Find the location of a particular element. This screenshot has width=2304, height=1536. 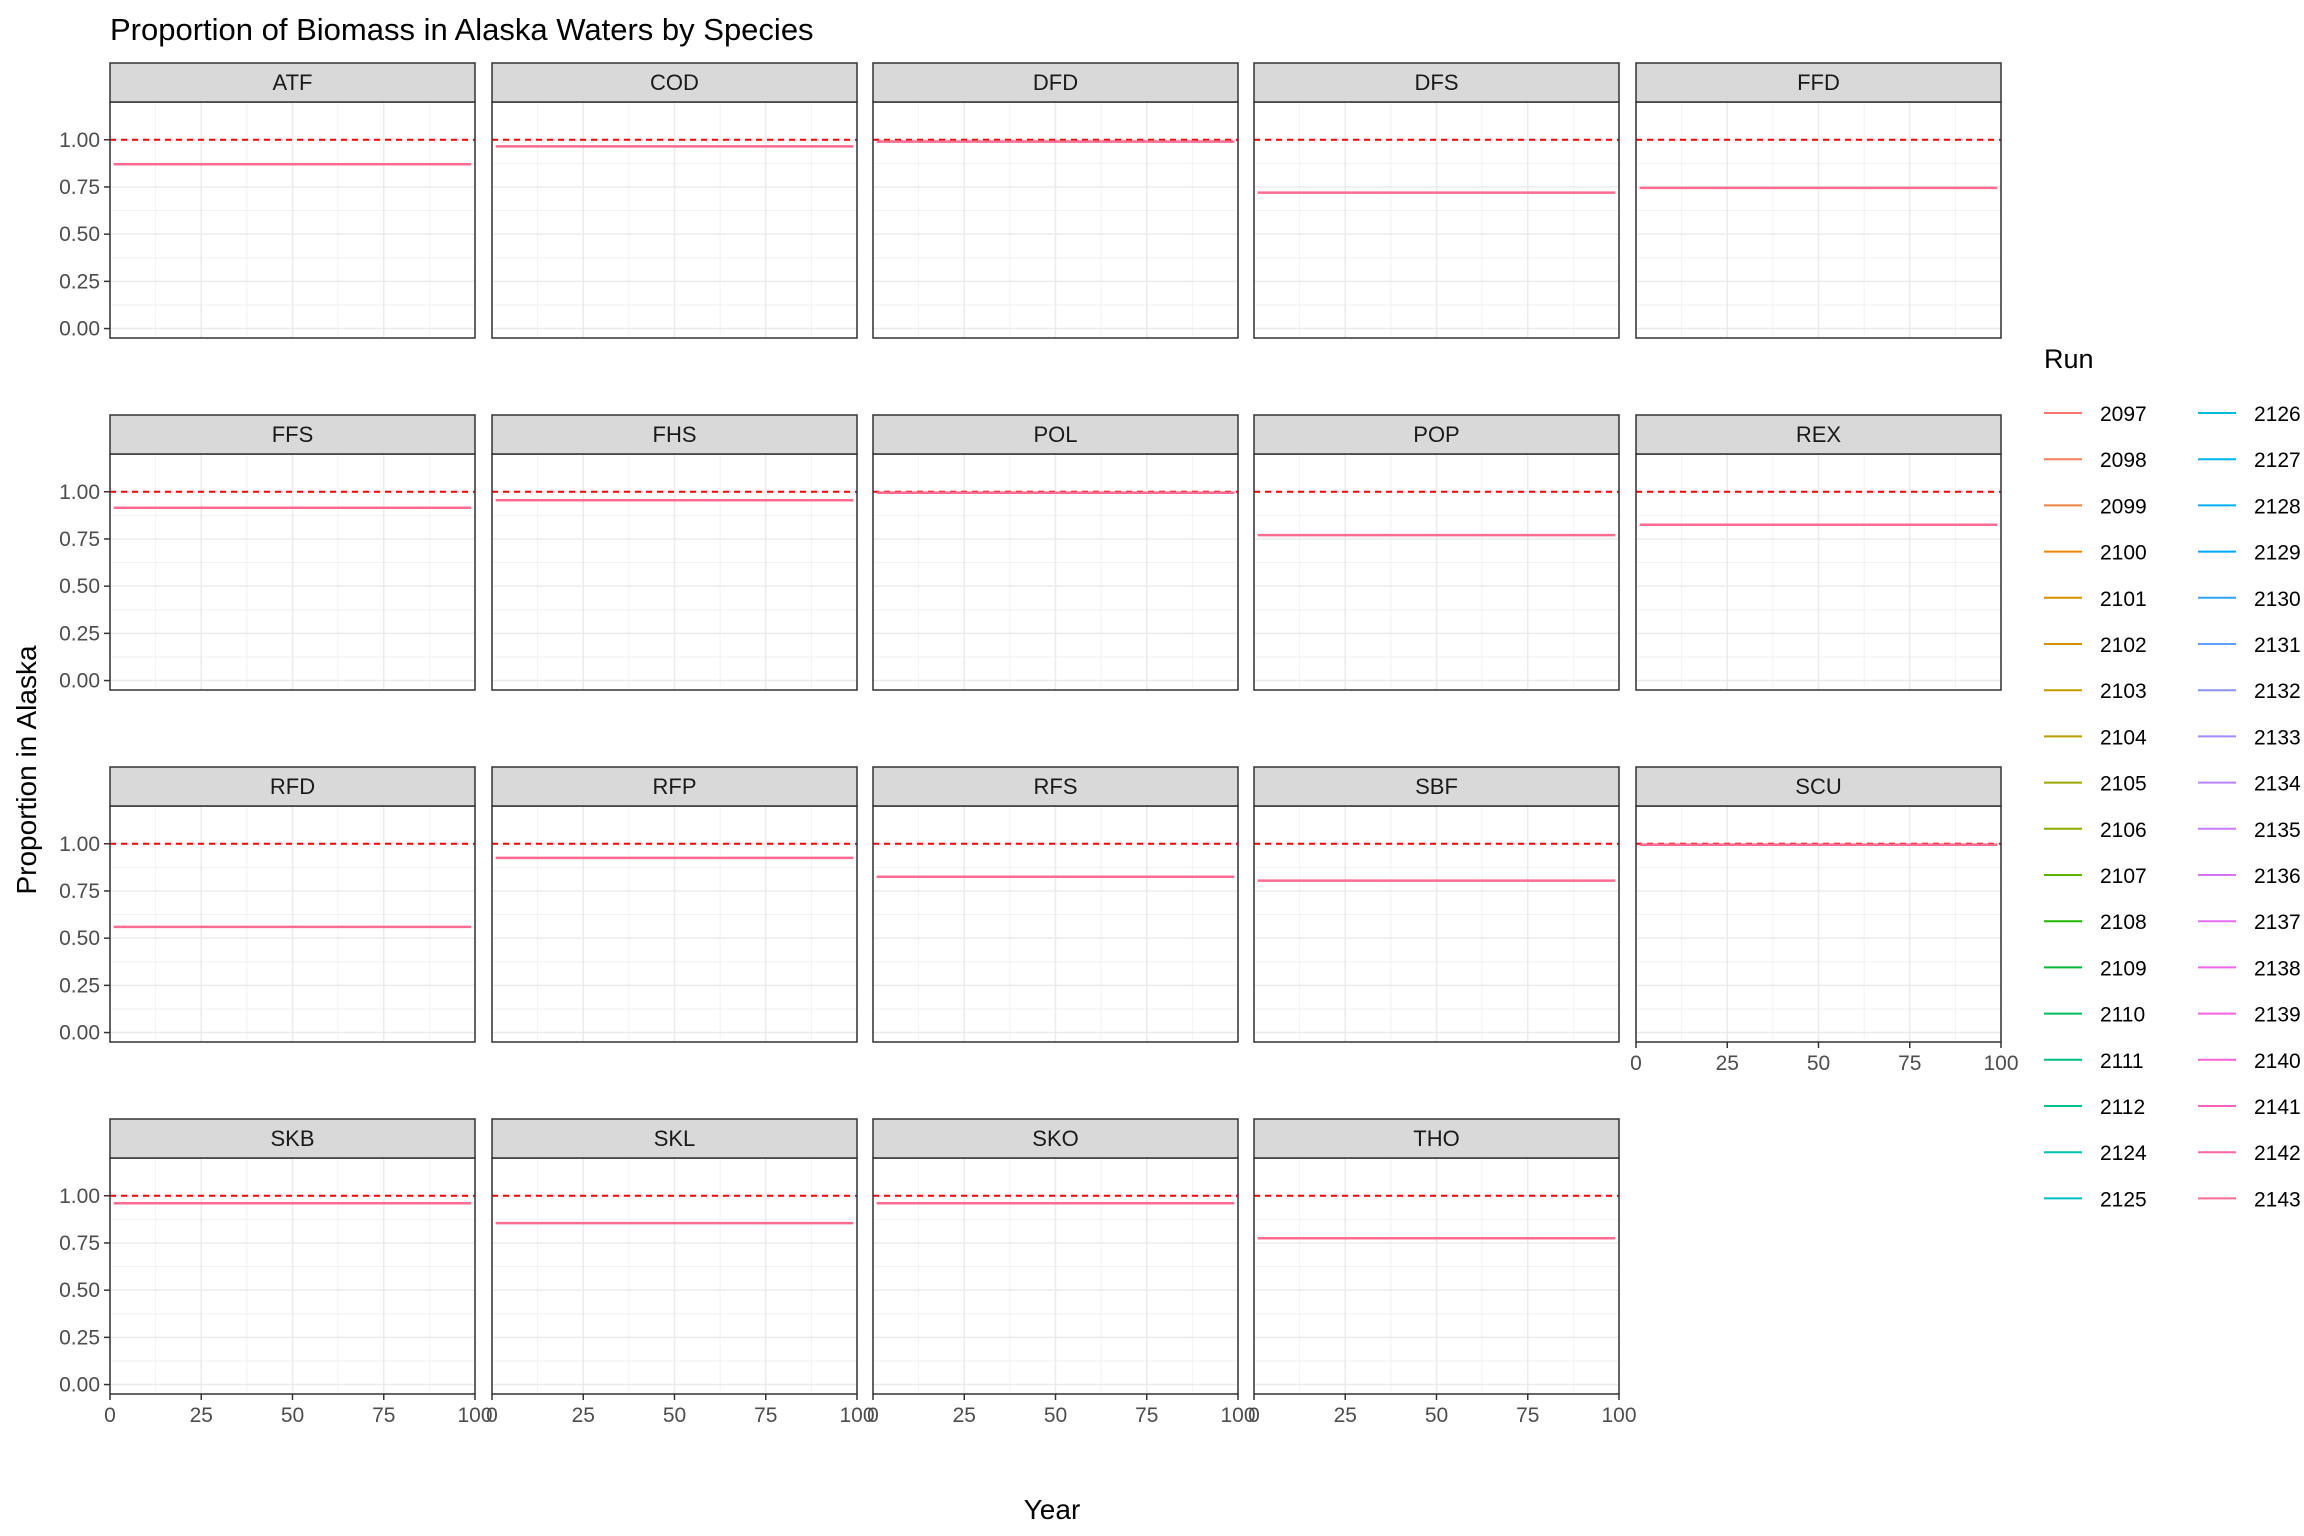

facet-panel-skb: SKB 0.00 0.25 0.50 0.75 1.00 0 25 50 75 100 is located at coordinates (276, 1272).